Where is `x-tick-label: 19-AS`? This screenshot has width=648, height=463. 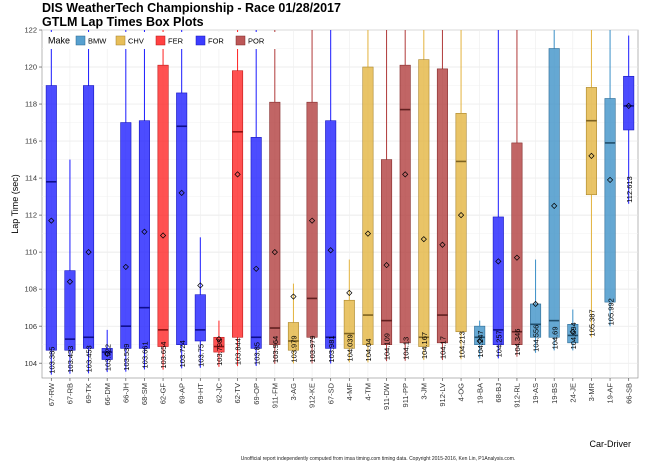
x-tick-label: 19-AS is located at coordinates (535, 393).